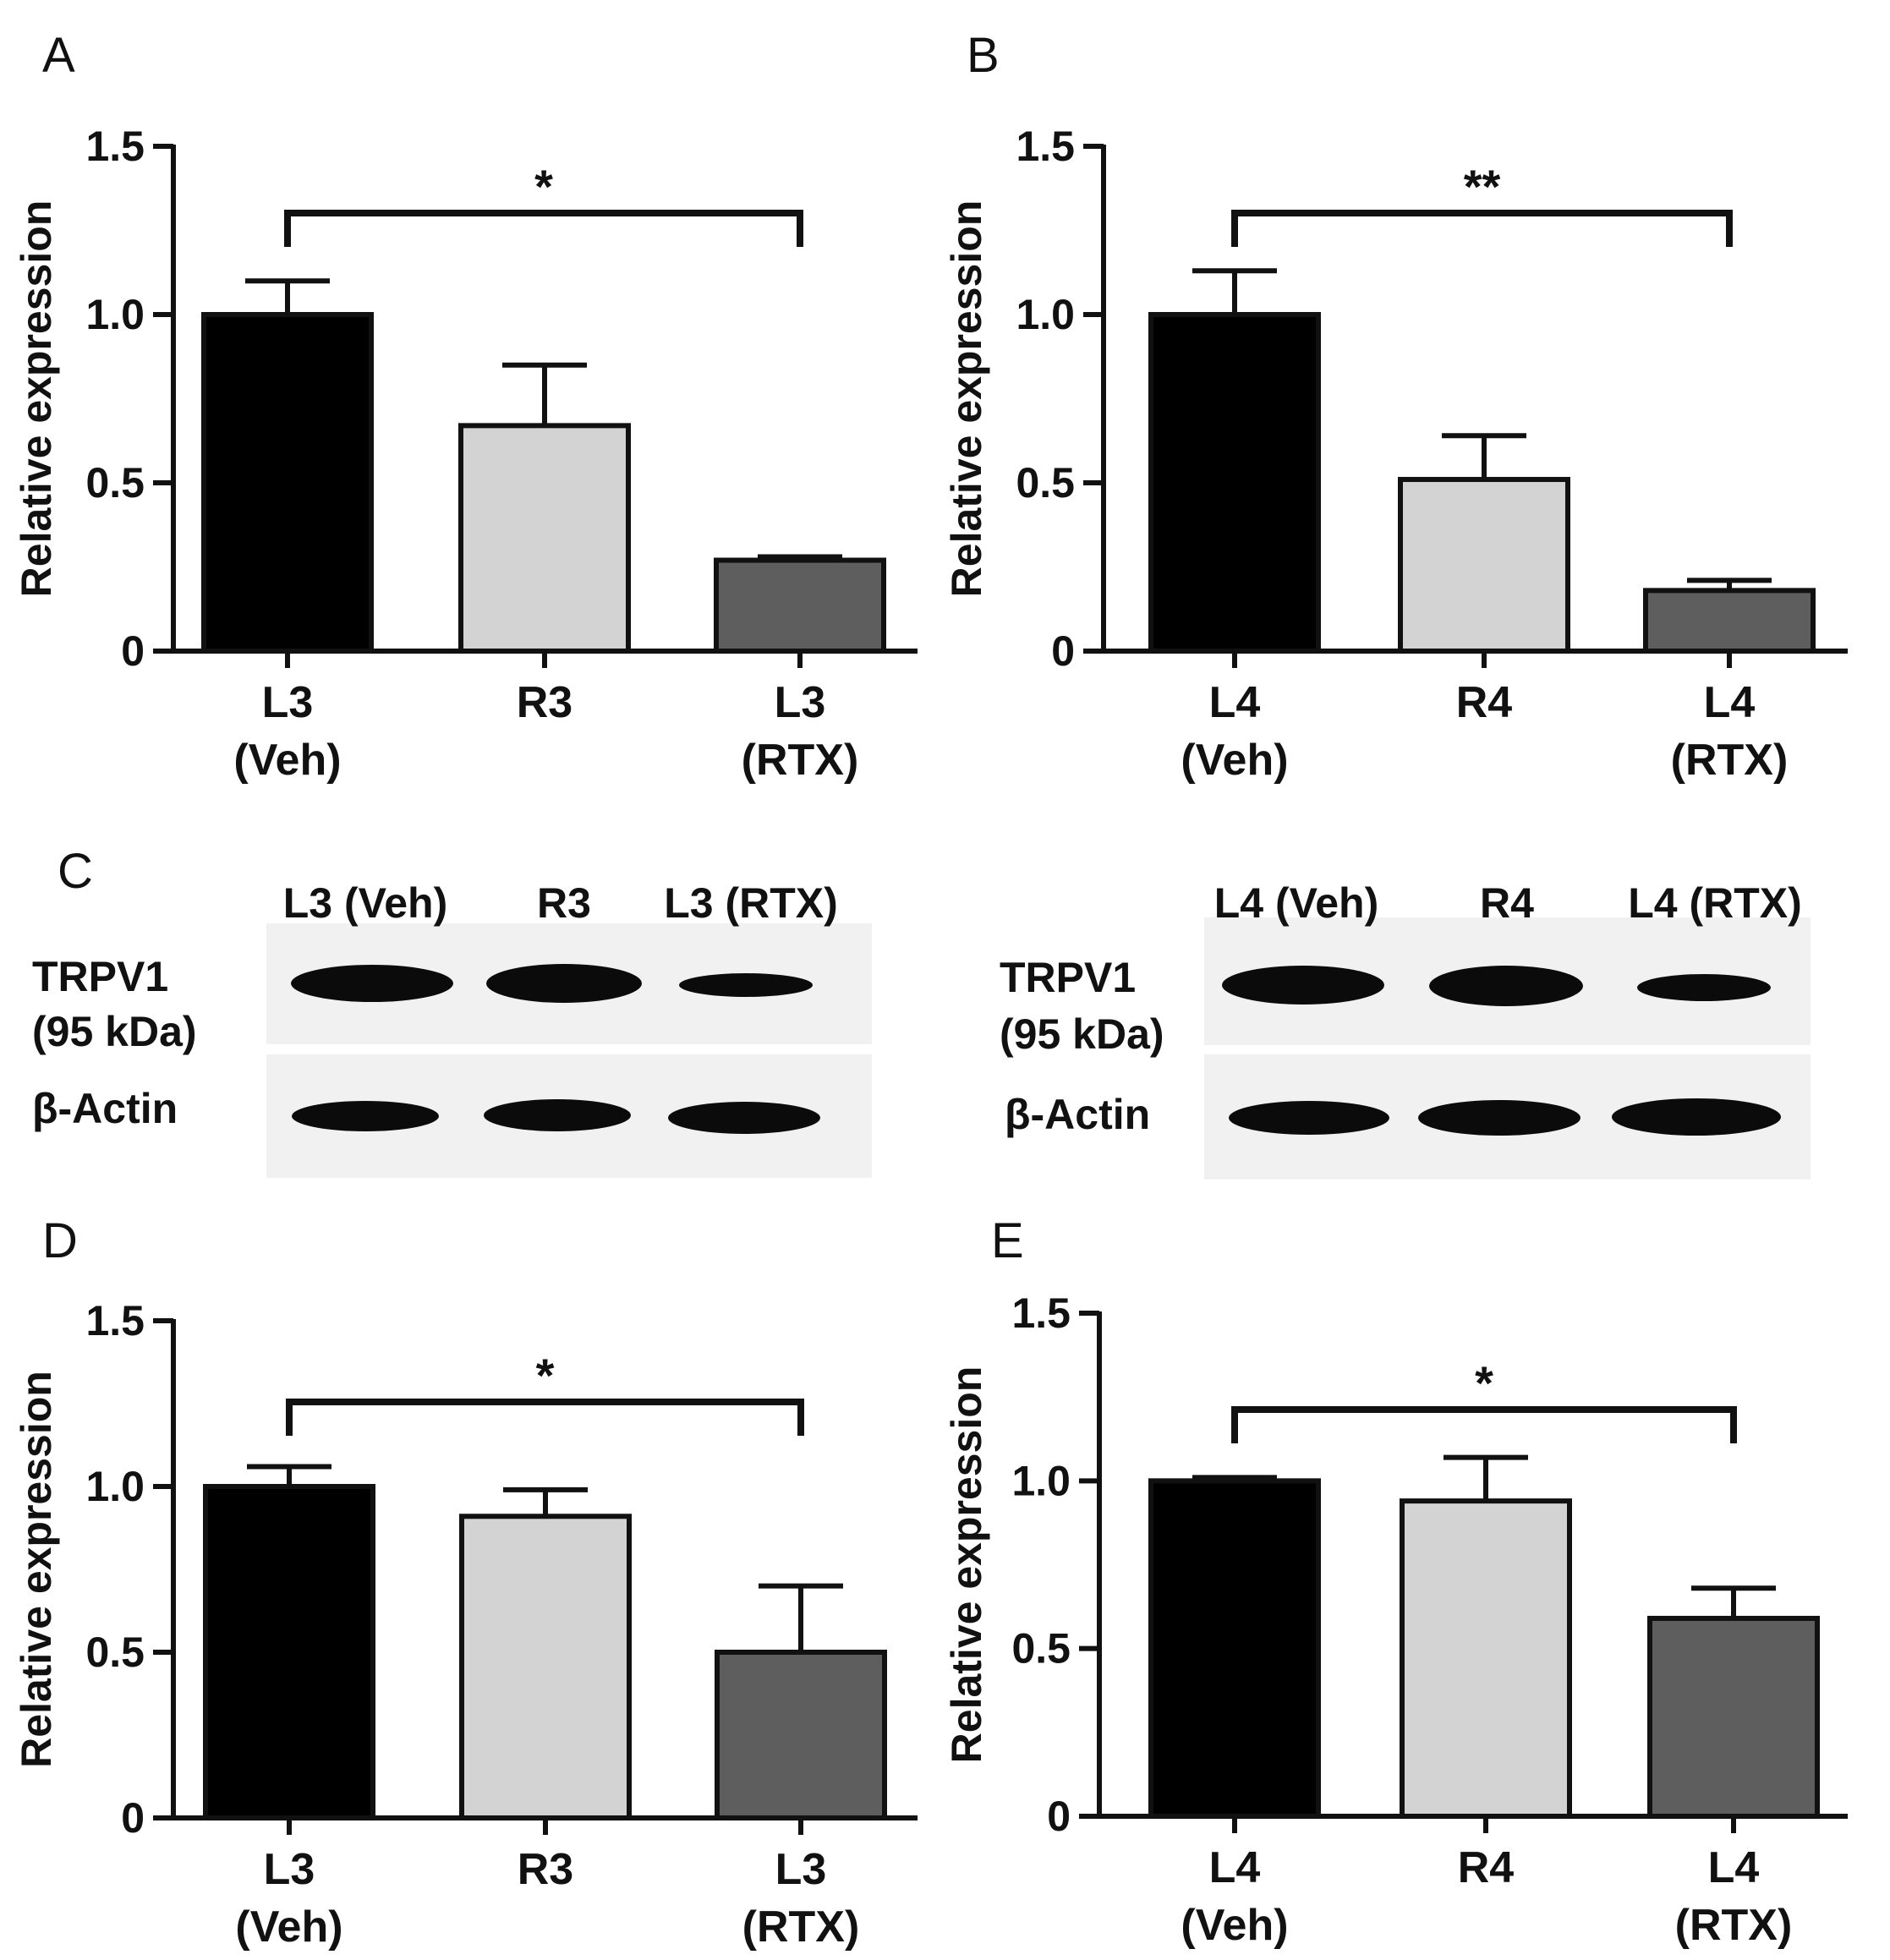 This screenshot has width=1890, height=1960. What do you see at coordinates (1715, 903) in the screenshot?
I see `lane-label-right-3: L4 (RTX)` at bounding box center [1715, 903].